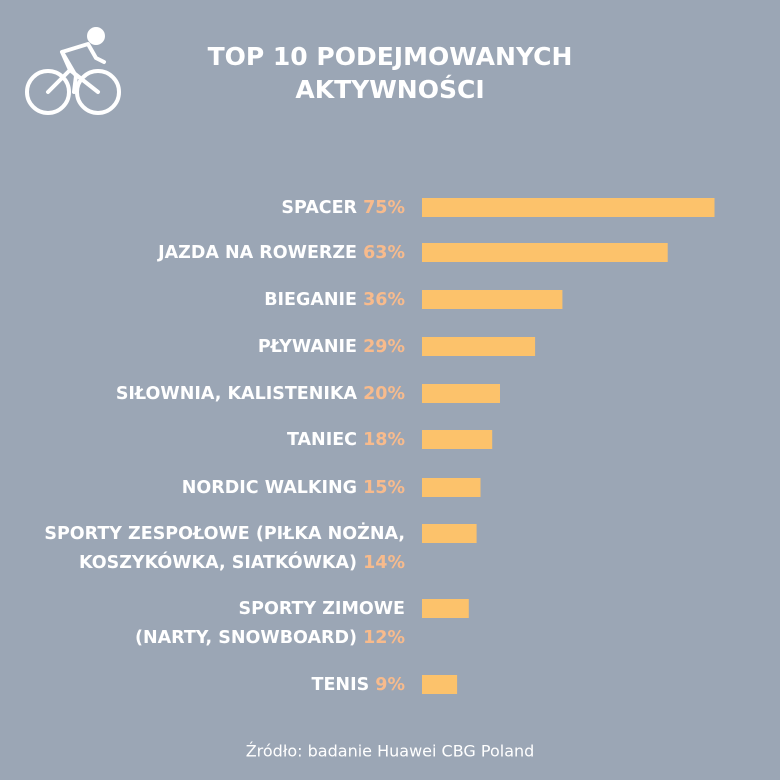  I want to click on category-label-line: SPORTY ZESPOŁOWE (PIŁKA NOŻNA,, so click(224, 533).